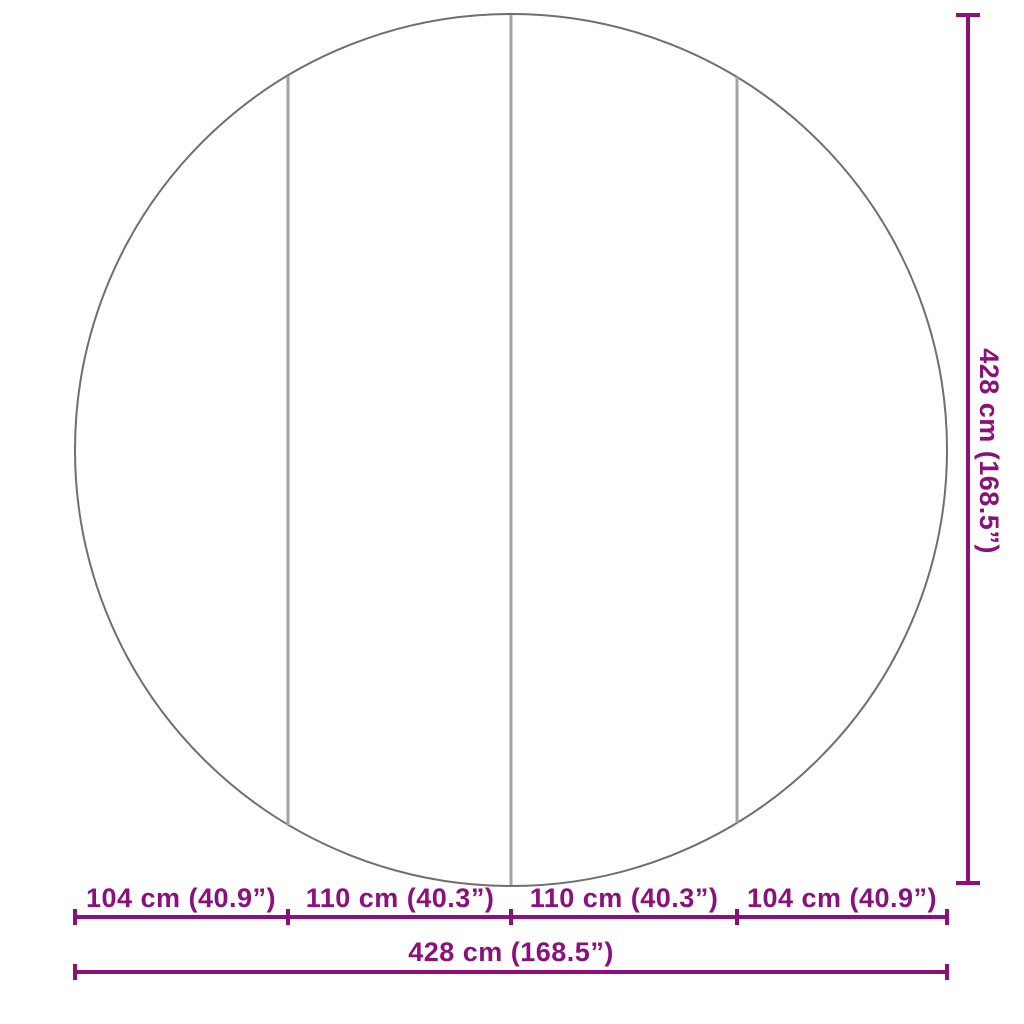 The width and height of the screenshot is (1024, 1024). Describe the element at coordinates (989, 451) in the screenshot. I see `overall-height-label: 428 cm (168.5”)` at that location.